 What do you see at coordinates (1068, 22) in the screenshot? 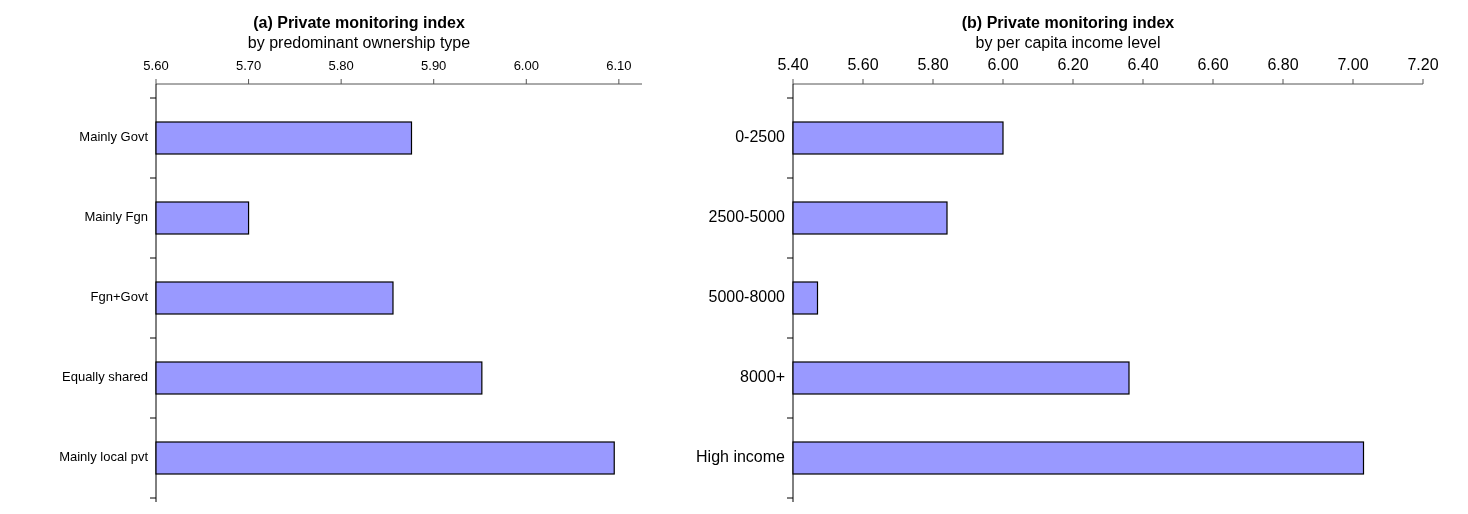
I see `chart-title: (b) Private monitoring index` at bounding box center [1068, 22].